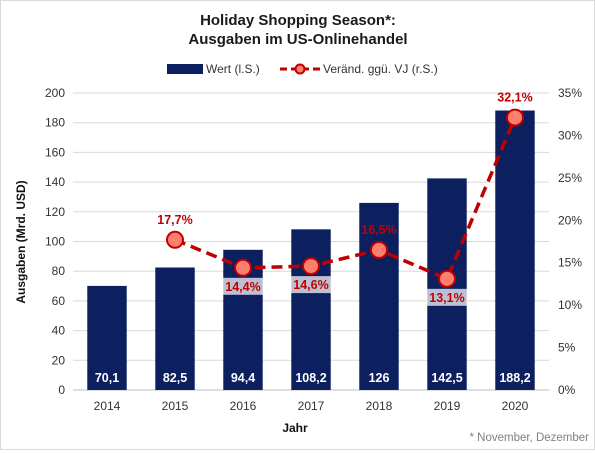  What do you see at coordinates (55, 182) in the screenshot?
I see `y-tick-label: 140` at bounding box center [55, 182].